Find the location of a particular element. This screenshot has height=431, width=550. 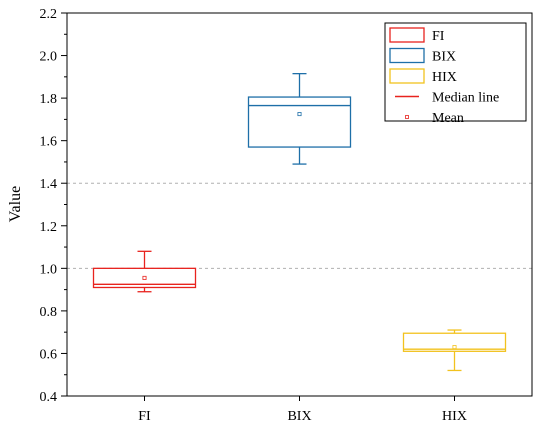

x-axis: FI BIX HIX is located at coordinates (302, 410).